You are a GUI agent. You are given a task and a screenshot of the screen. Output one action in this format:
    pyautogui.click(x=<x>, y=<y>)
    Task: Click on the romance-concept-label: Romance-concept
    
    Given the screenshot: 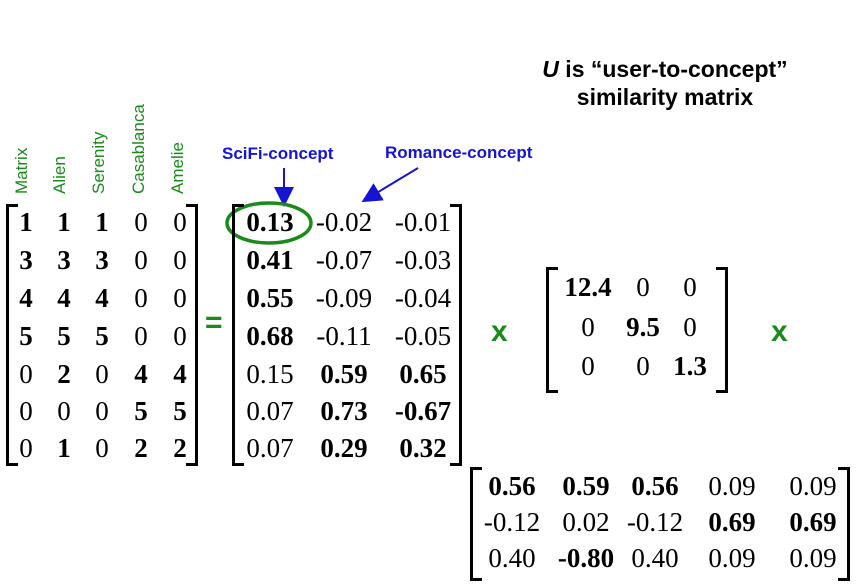 What is the action you would take?
    pyautogui.click(x=459, y=152)
    